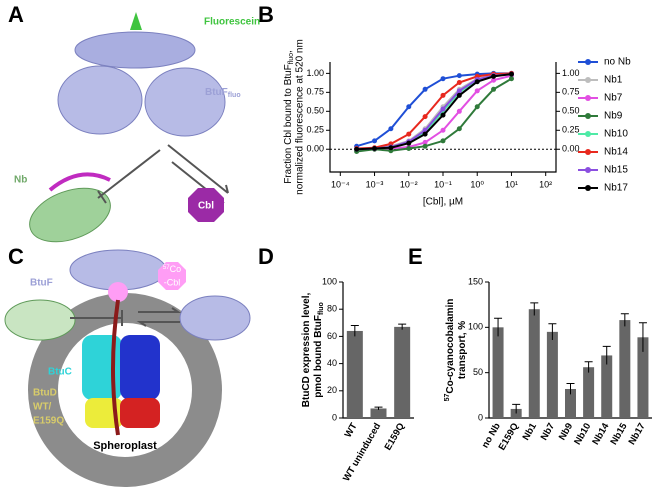 Image resolution: width=660 pixels, height=491 pixels. What do you see at coordinates (332, 309) in the screenshot?
I see `y-tick-label: 80` at bounding box center [332, 309].